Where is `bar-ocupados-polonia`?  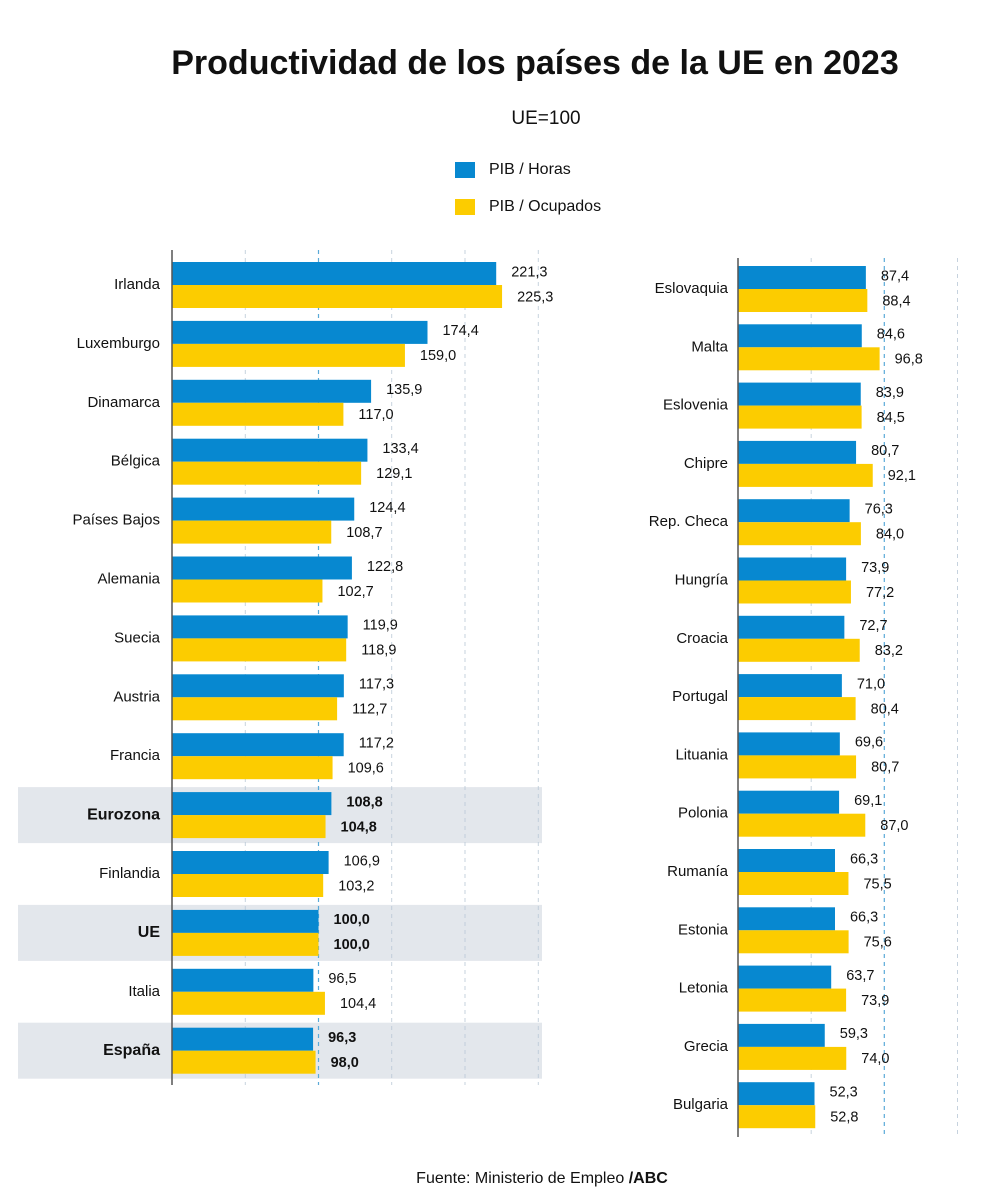
bar-ocupados-polonia is located at coordinates (802, 825).